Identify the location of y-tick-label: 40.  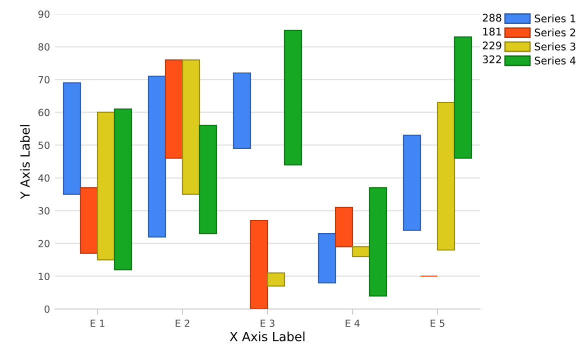
(44, 178).